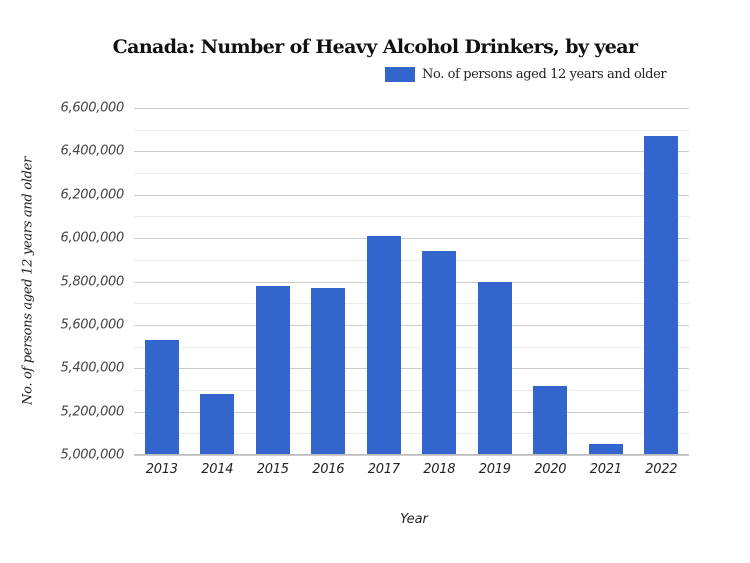 The width and height of the screenshot is (750, 563). What do you see at coordinates (92, 455) in the screenshot?
I see `y-tick-label: 5,000,000` at bounding box center [92, 455].